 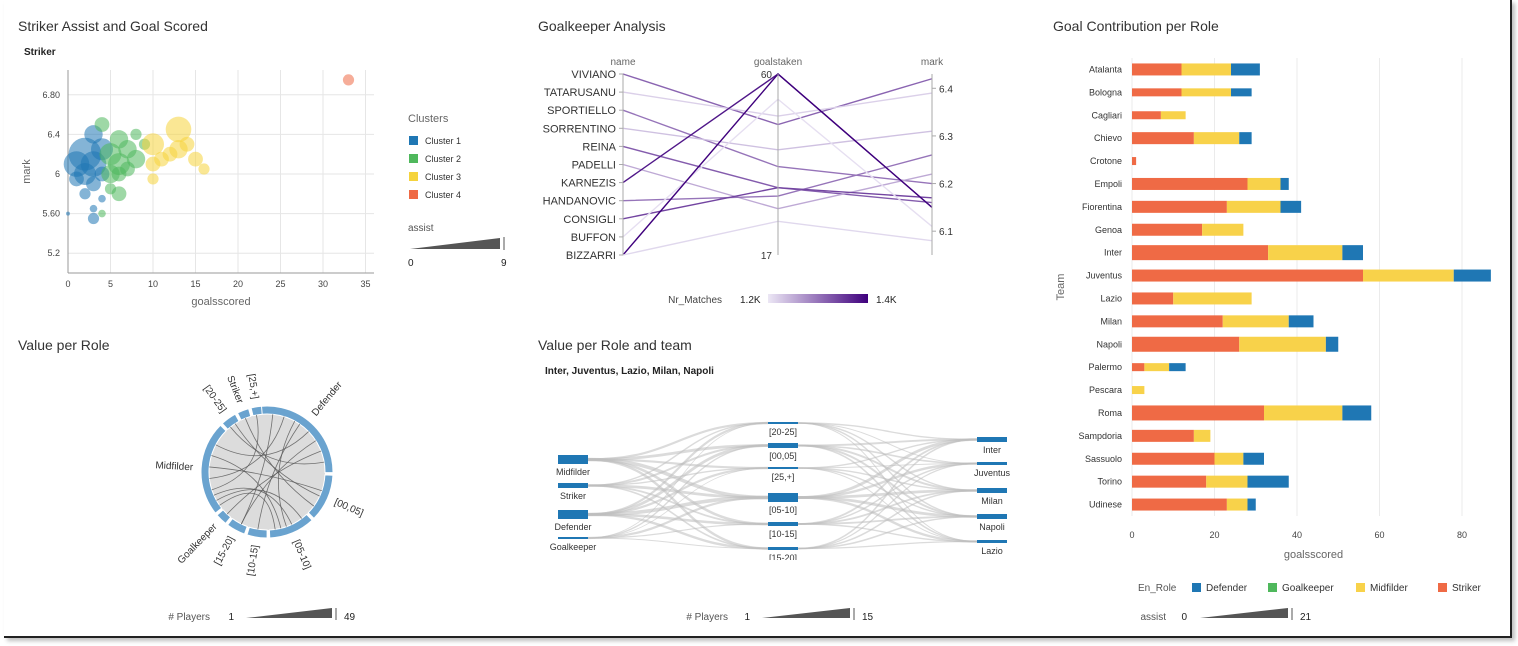 I want to click on nr-matches-legend-min: 1.2K, so click(x=750, y=300).